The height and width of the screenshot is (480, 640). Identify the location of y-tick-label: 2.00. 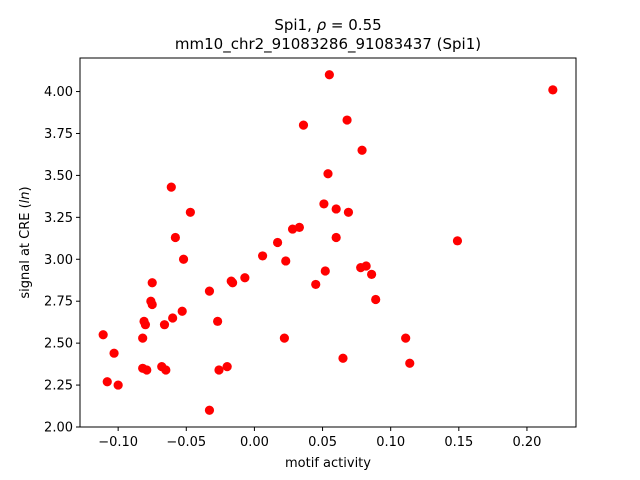
(58, 428).